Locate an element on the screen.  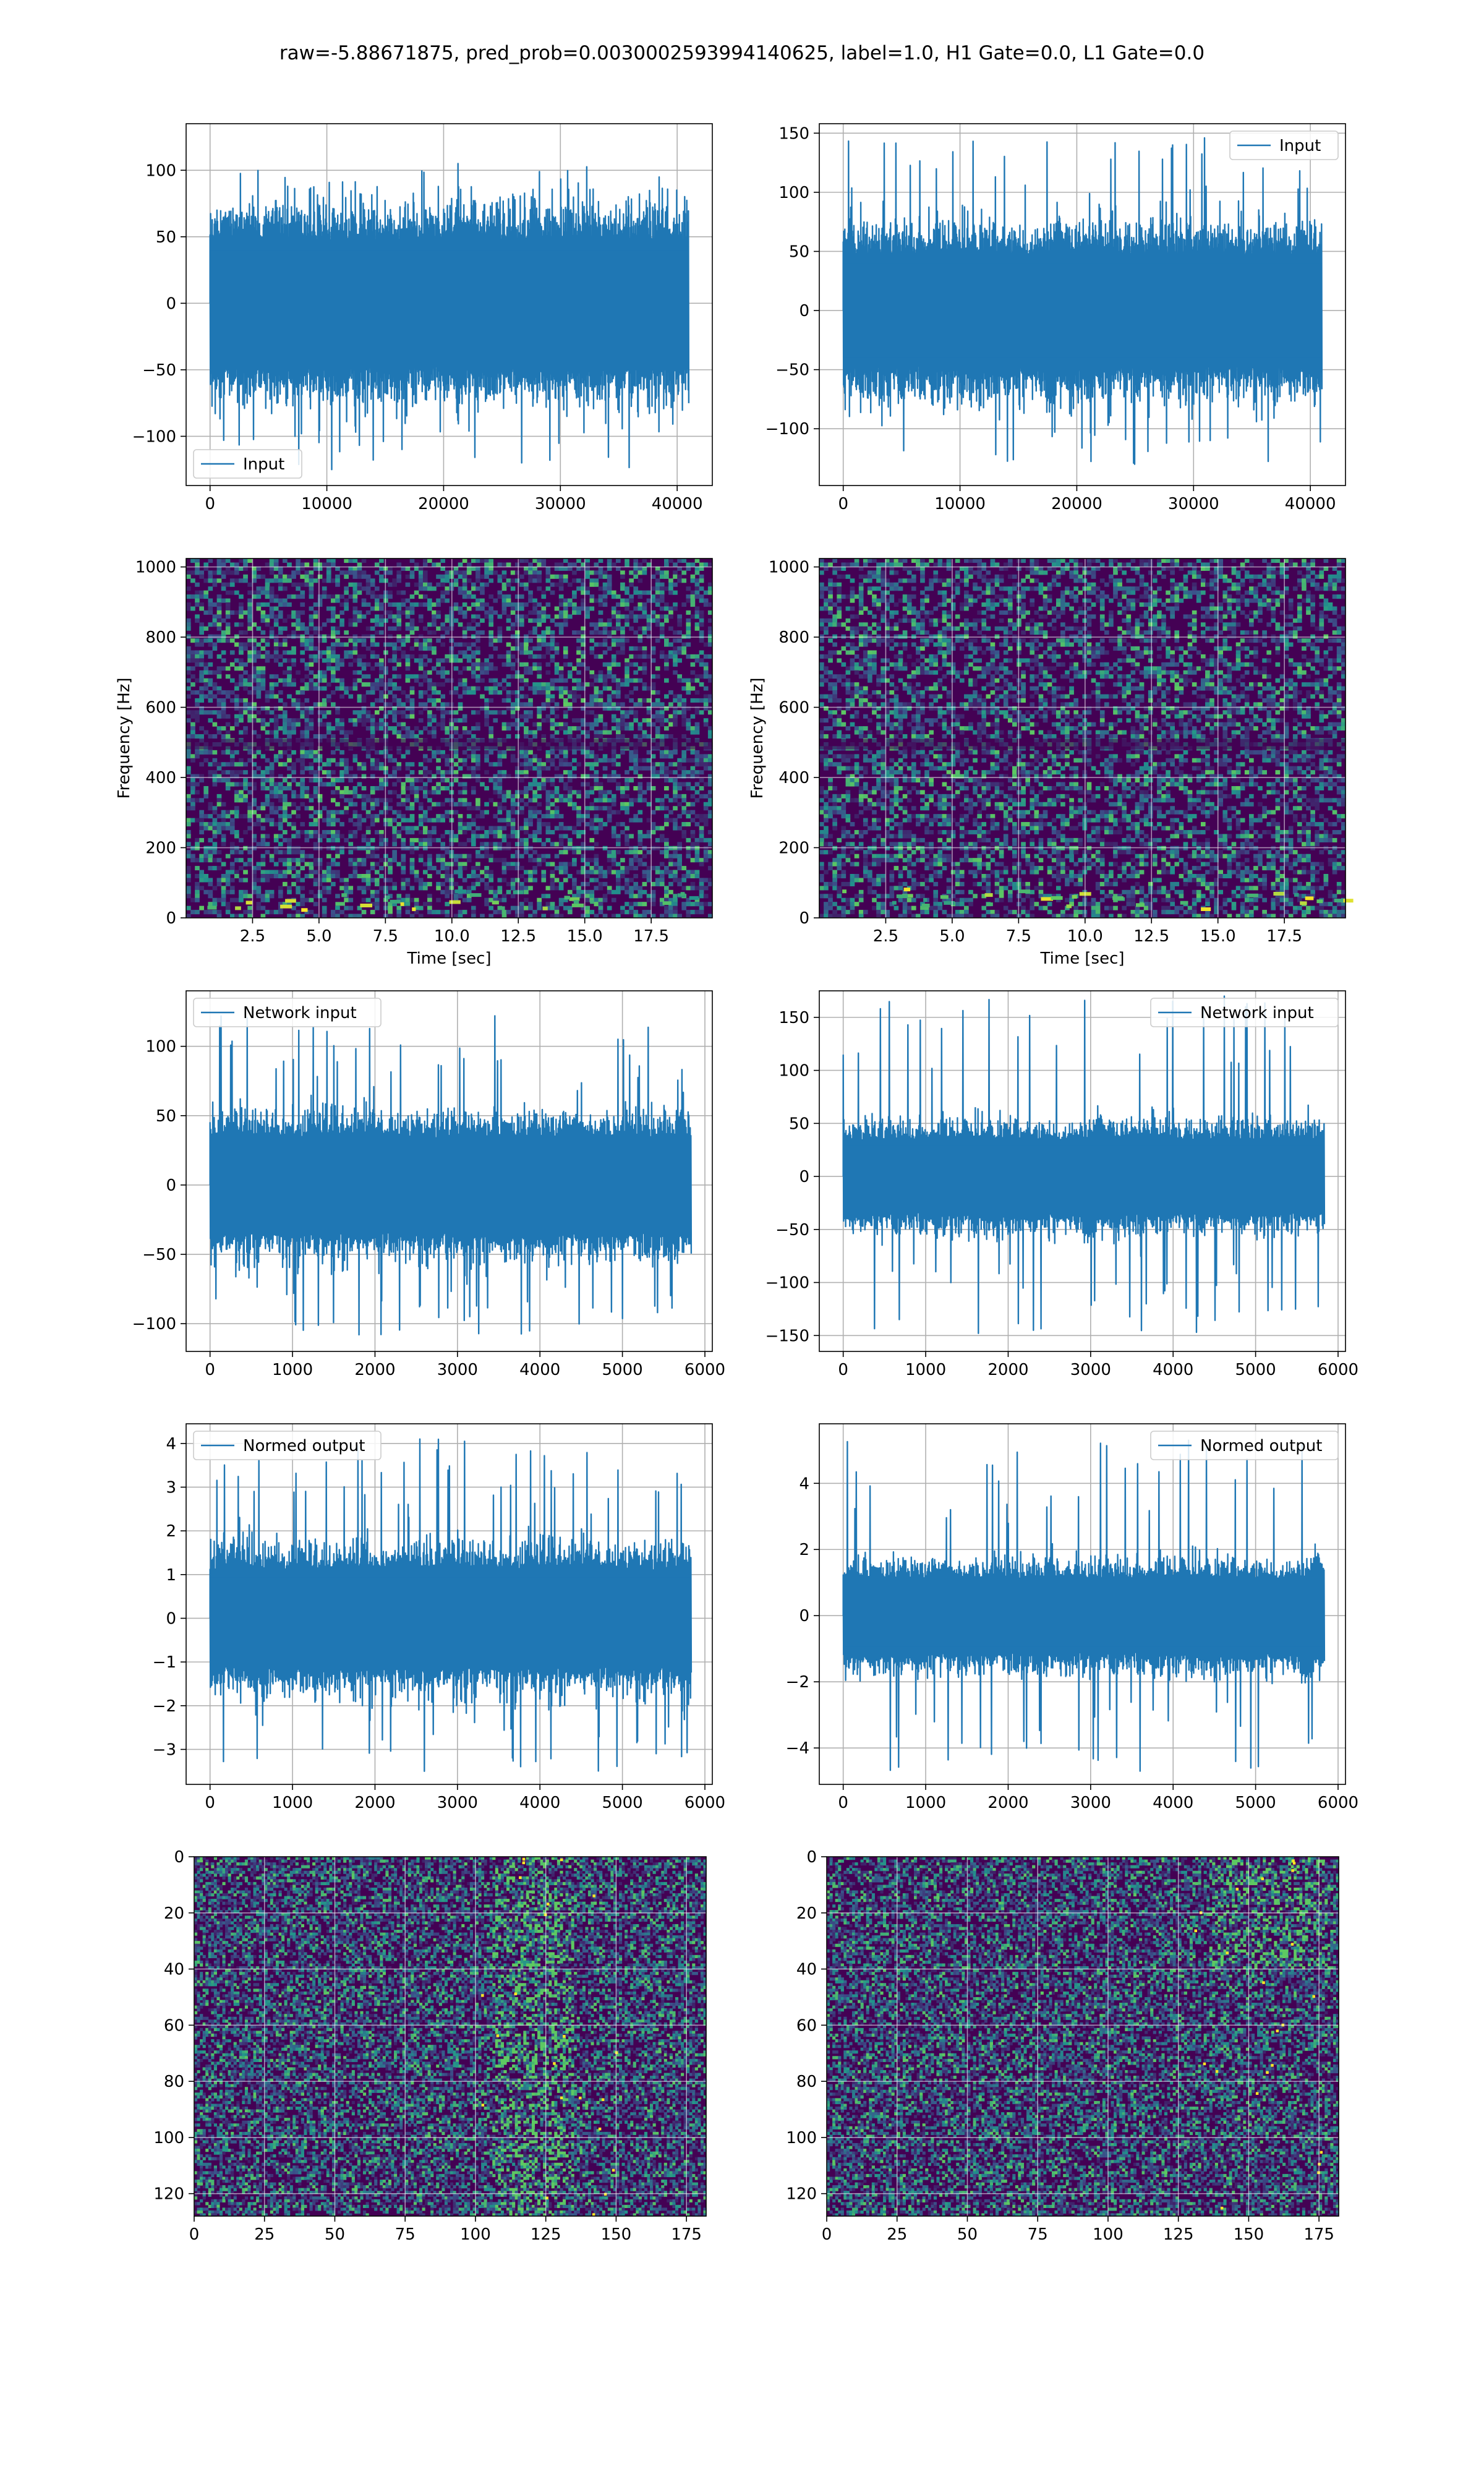
x-tick-label: 3000 is located at coordinates (457, 1803).